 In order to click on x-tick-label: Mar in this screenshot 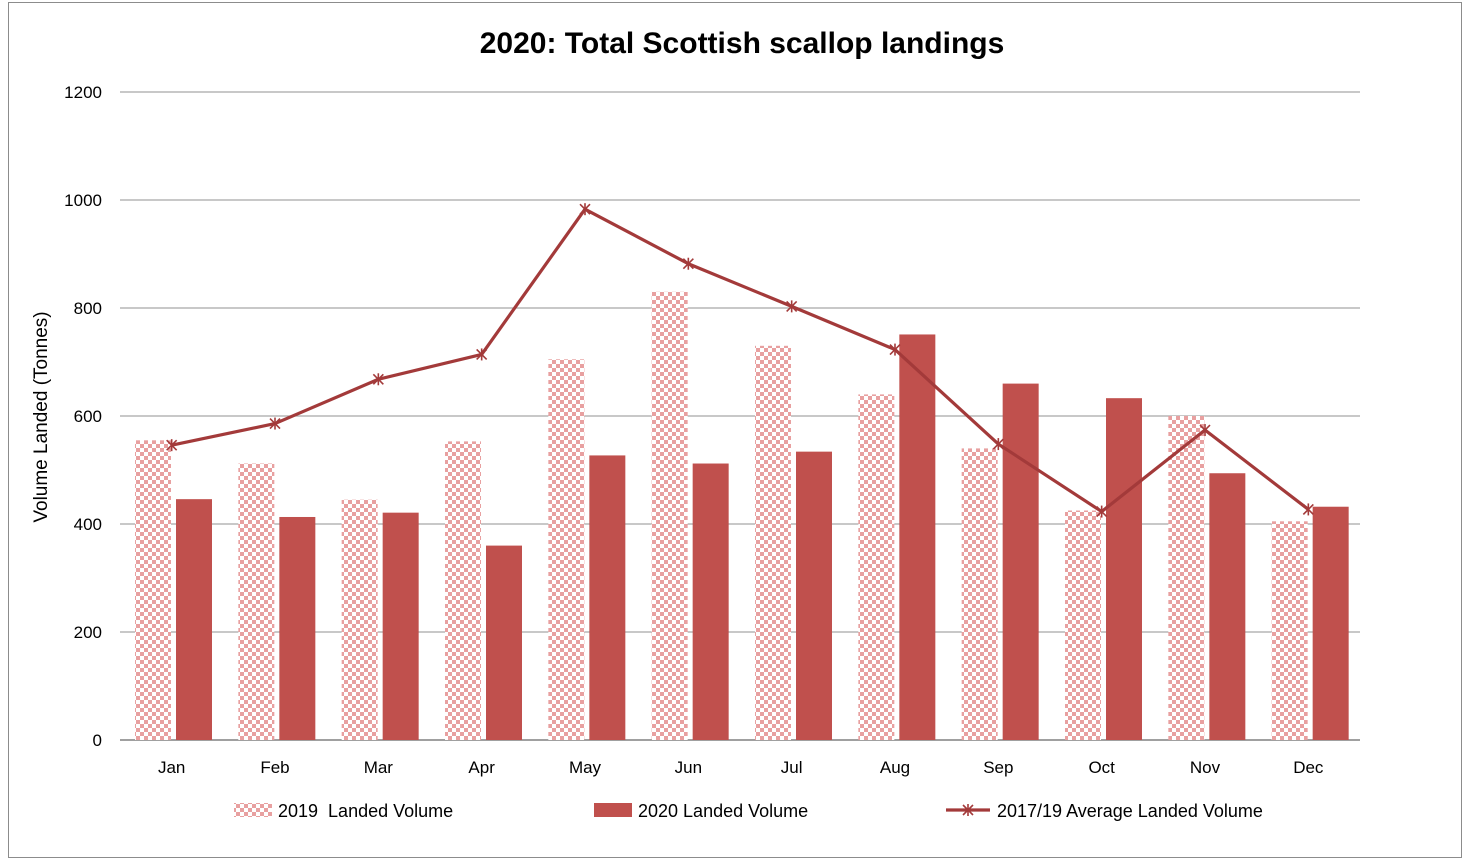, I will do `click(379, 767)`.